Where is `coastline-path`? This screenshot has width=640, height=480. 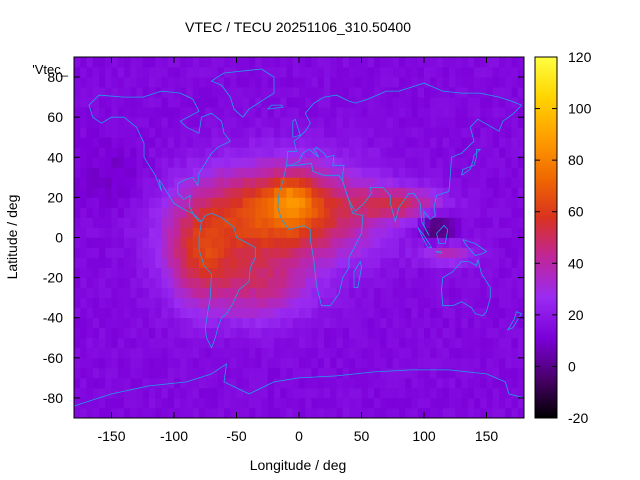
coastline-path is located at coordinates (242, 93).